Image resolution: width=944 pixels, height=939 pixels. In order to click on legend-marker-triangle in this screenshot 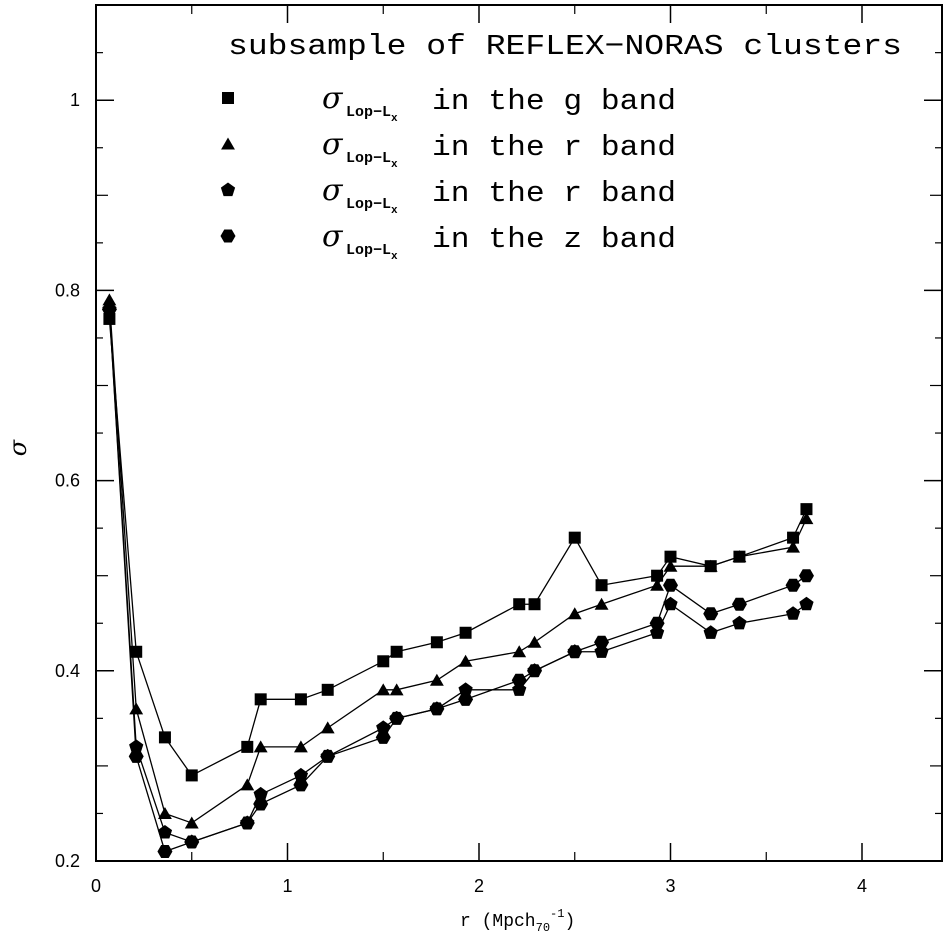, I will do `click(228, 143)`.